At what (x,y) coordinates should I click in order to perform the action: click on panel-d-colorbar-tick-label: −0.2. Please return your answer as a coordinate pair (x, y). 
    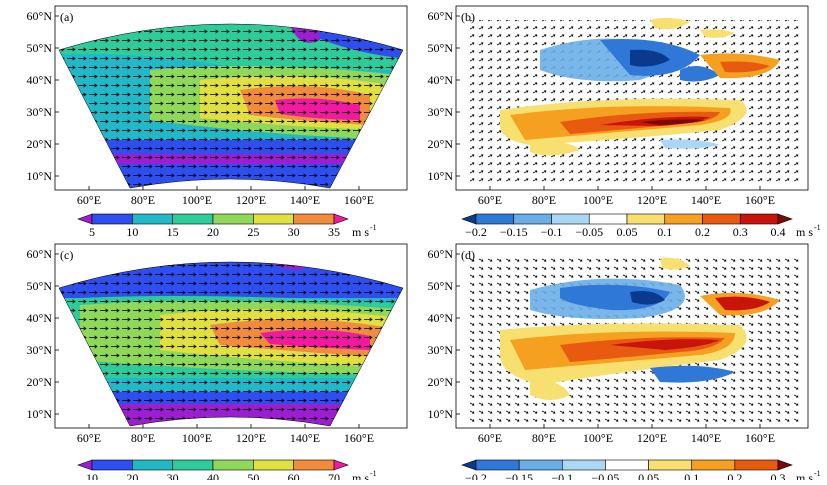
    Looking at the image, I should click on (476, 475).